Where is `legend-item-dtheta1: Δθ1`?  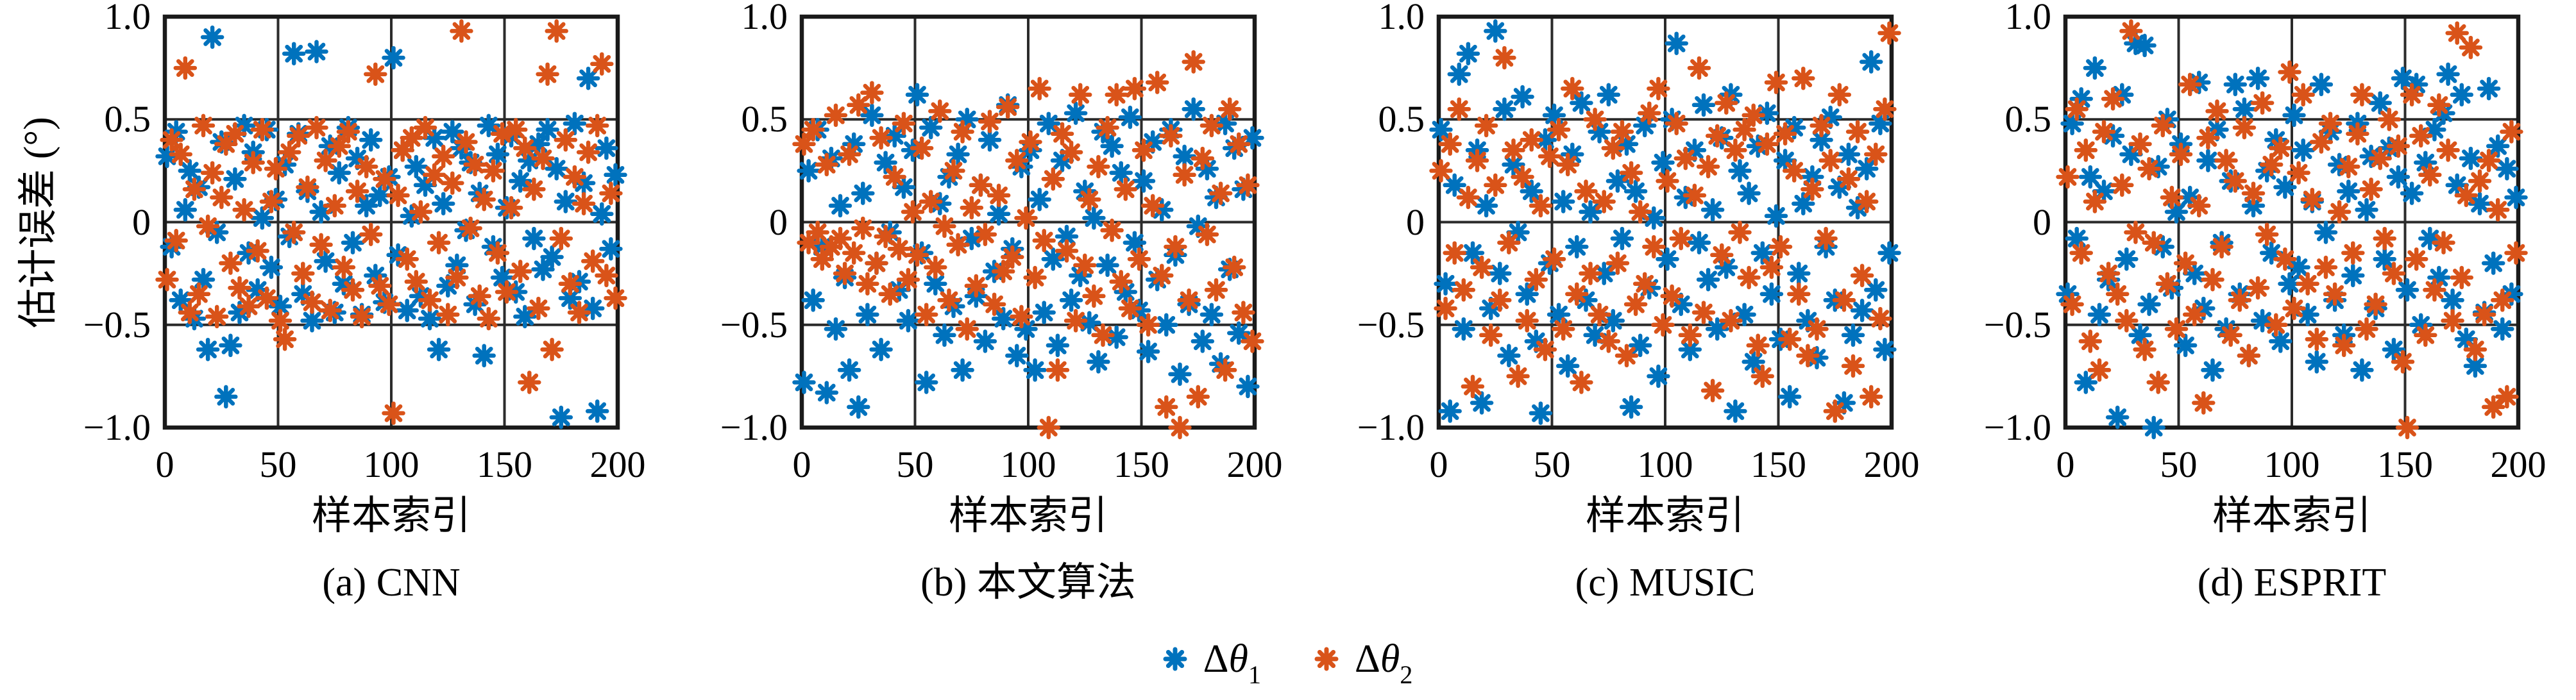
legend-item-dtheta1: Δθ1 is located at coordinates (1212, 662).